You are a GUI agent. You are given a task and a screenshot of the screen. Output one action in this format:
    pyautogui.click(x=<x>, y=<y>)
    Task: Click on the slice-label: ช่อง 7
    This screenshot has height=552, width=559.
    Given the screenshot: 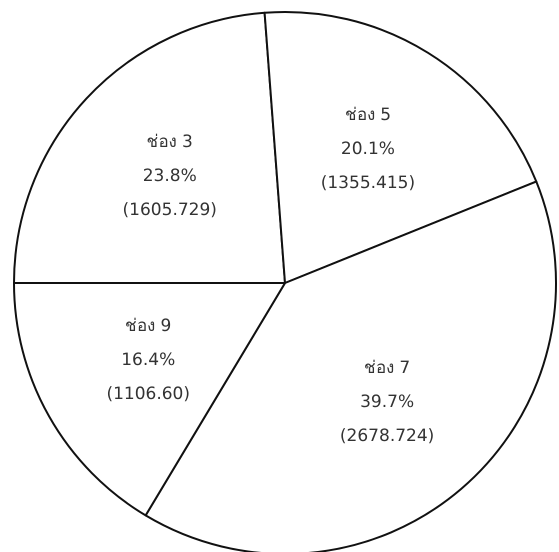 What is the action you would take?
    pyautogui.click(x=387, y=368)
    